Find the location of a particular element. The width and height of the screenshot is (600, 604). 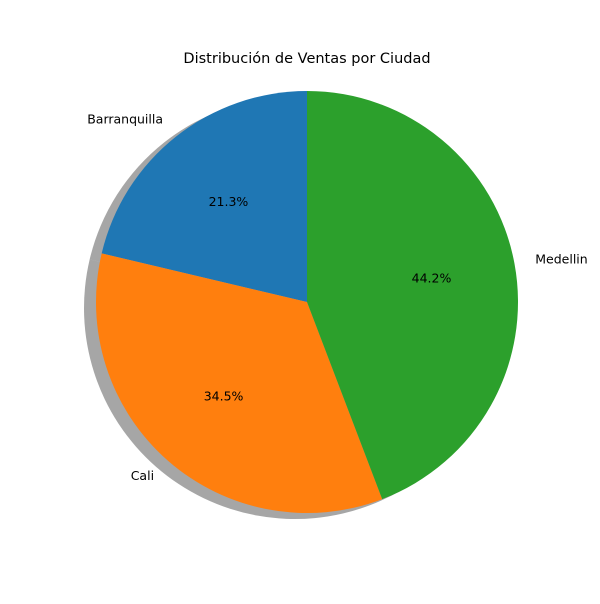

pie-percent-medellin: 44.2% is located at coordinates (432, 278).